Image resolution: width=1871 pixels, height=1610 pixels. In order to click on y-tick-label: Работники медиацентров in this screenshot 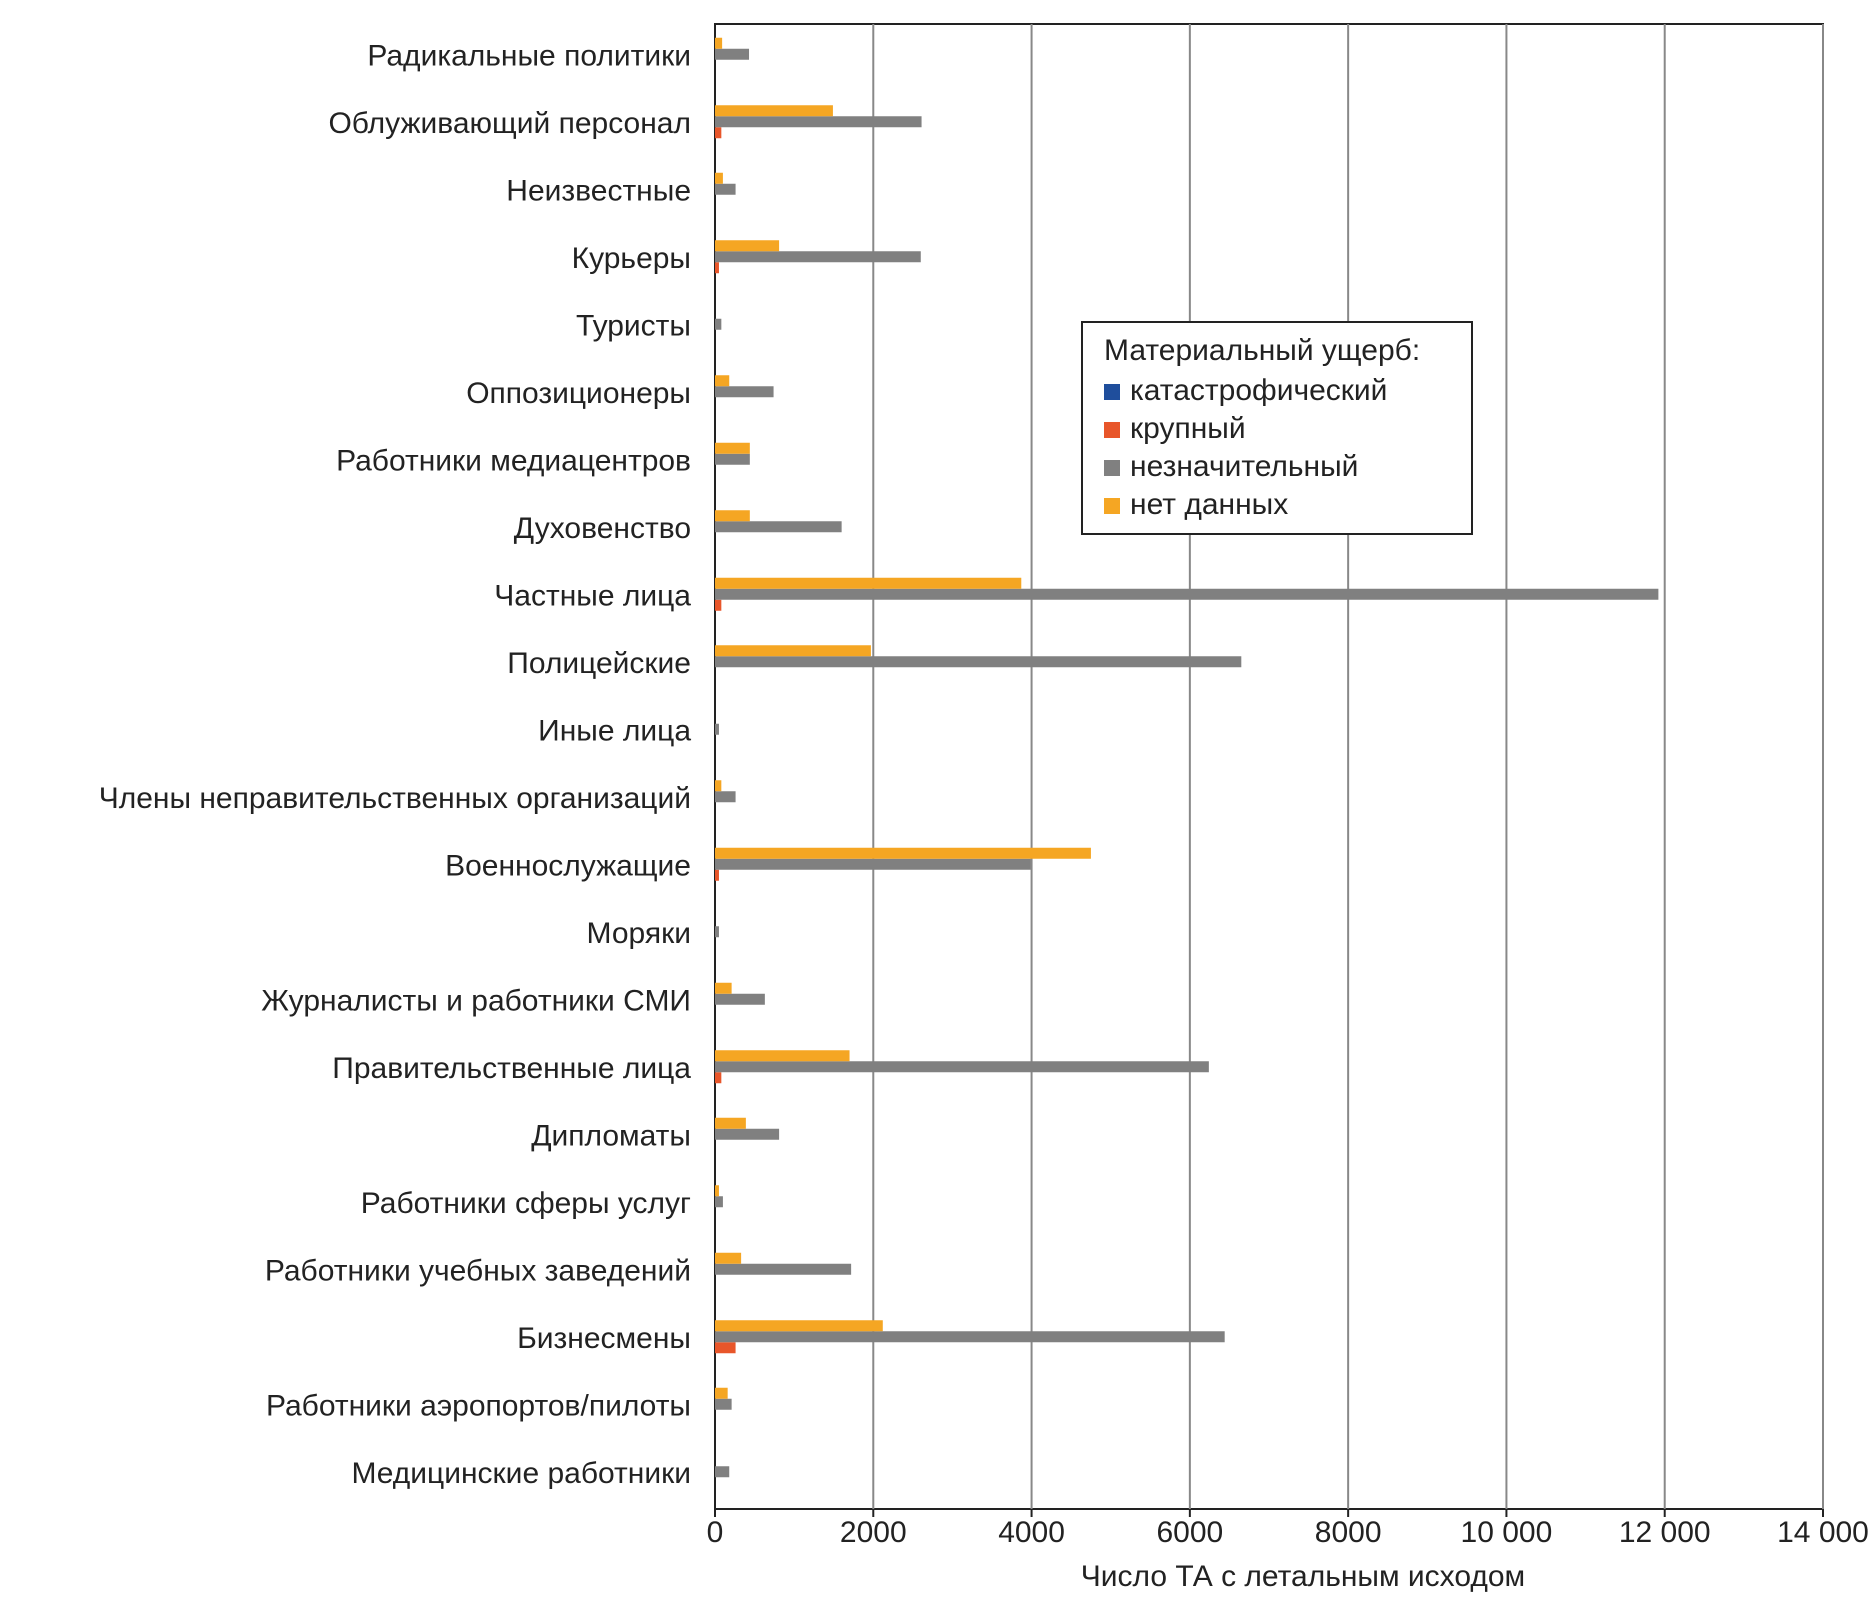, I will do `click(513, 461)`.